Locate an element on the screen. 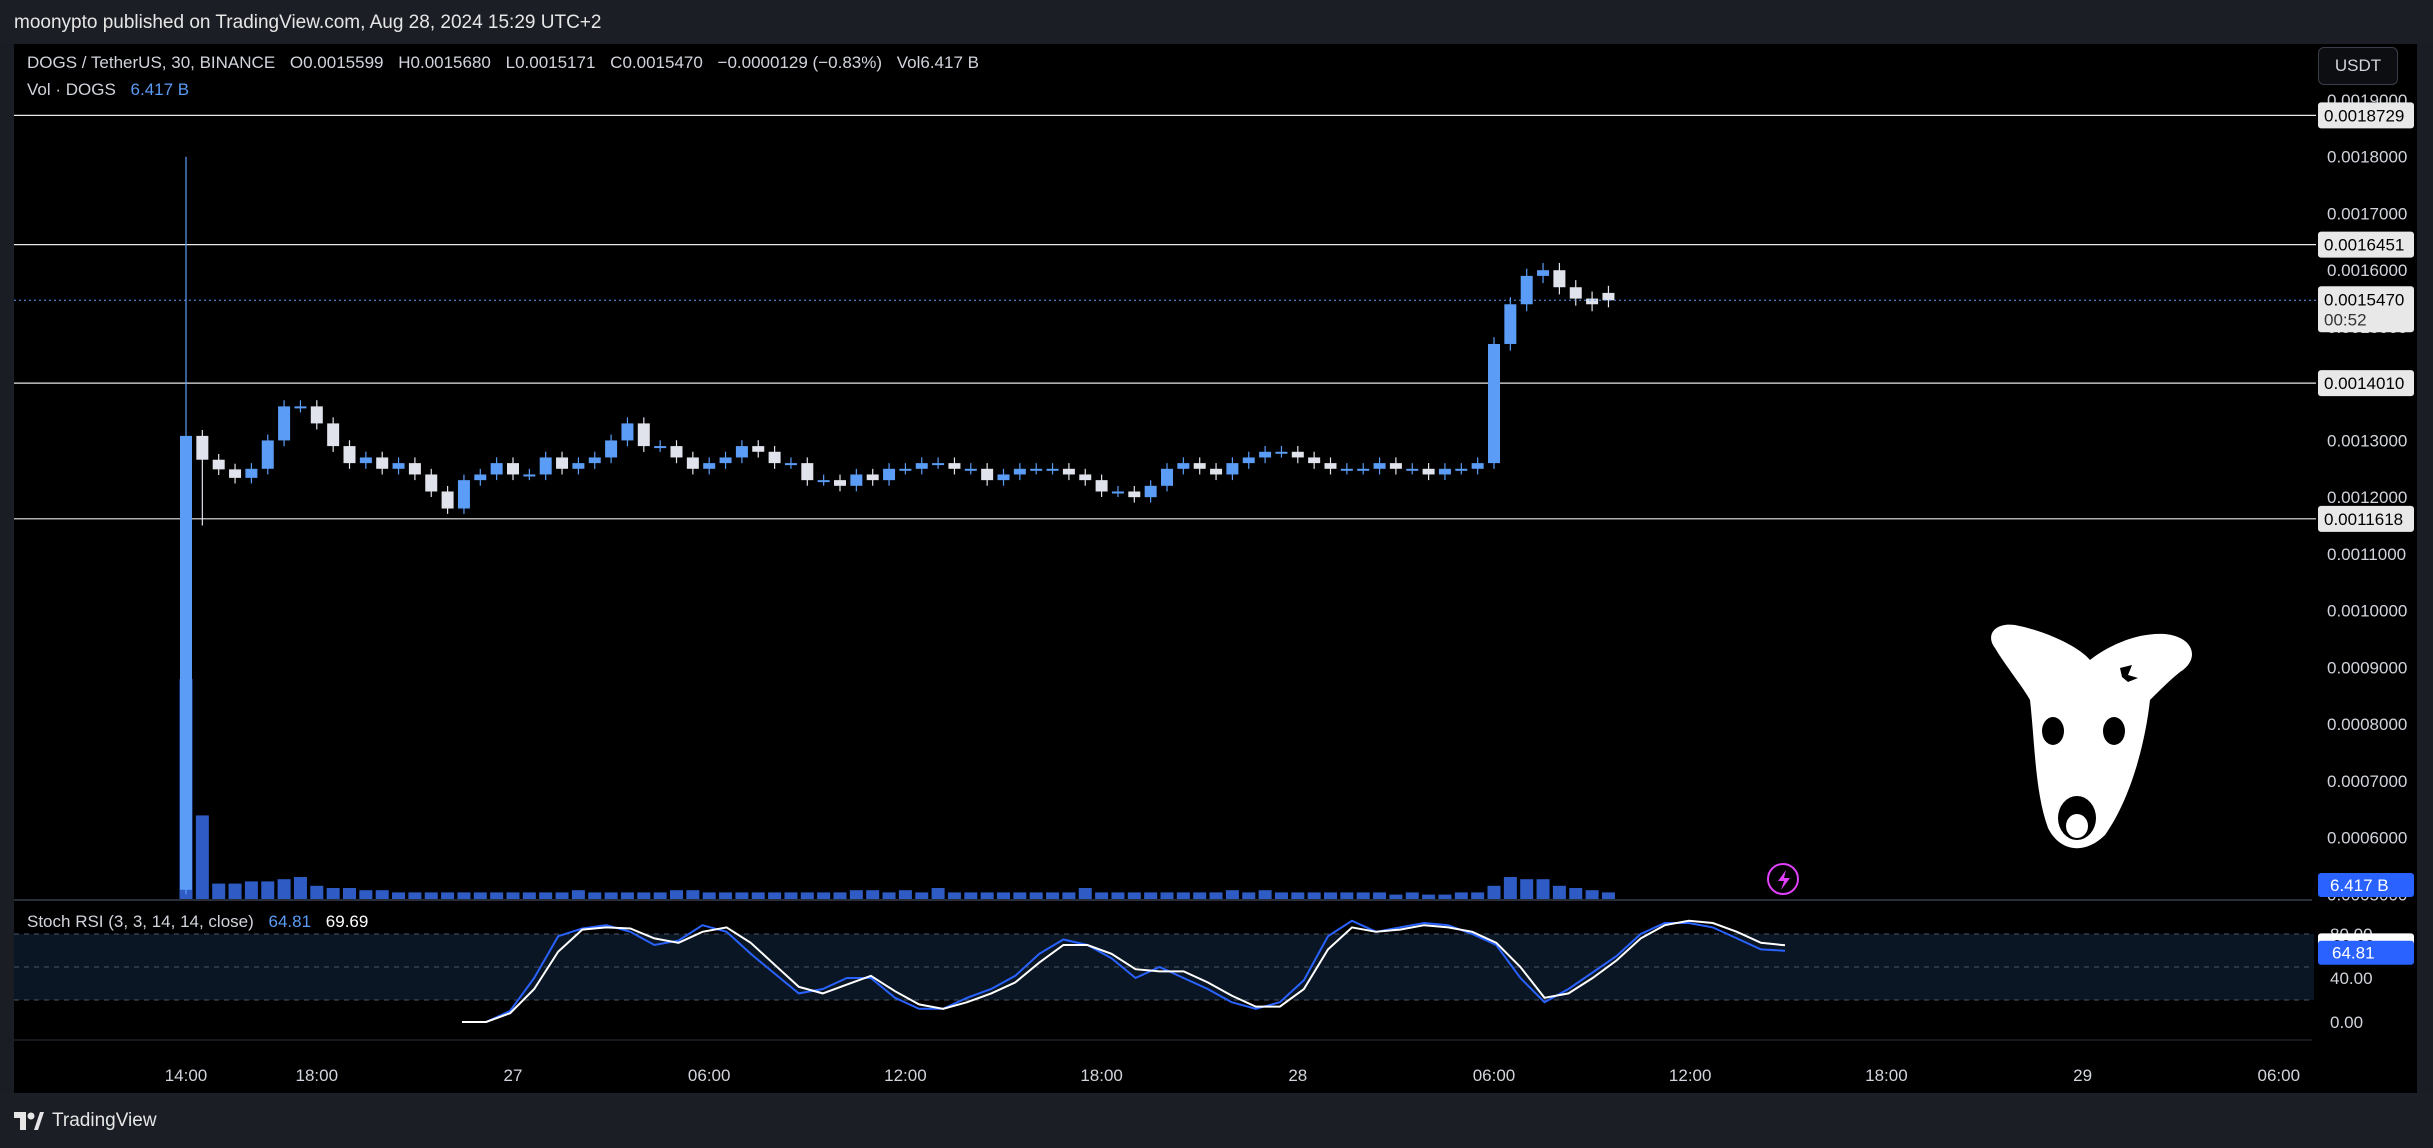  price-tick-label: 0.0012000 is located at coordinates (2367, 497).